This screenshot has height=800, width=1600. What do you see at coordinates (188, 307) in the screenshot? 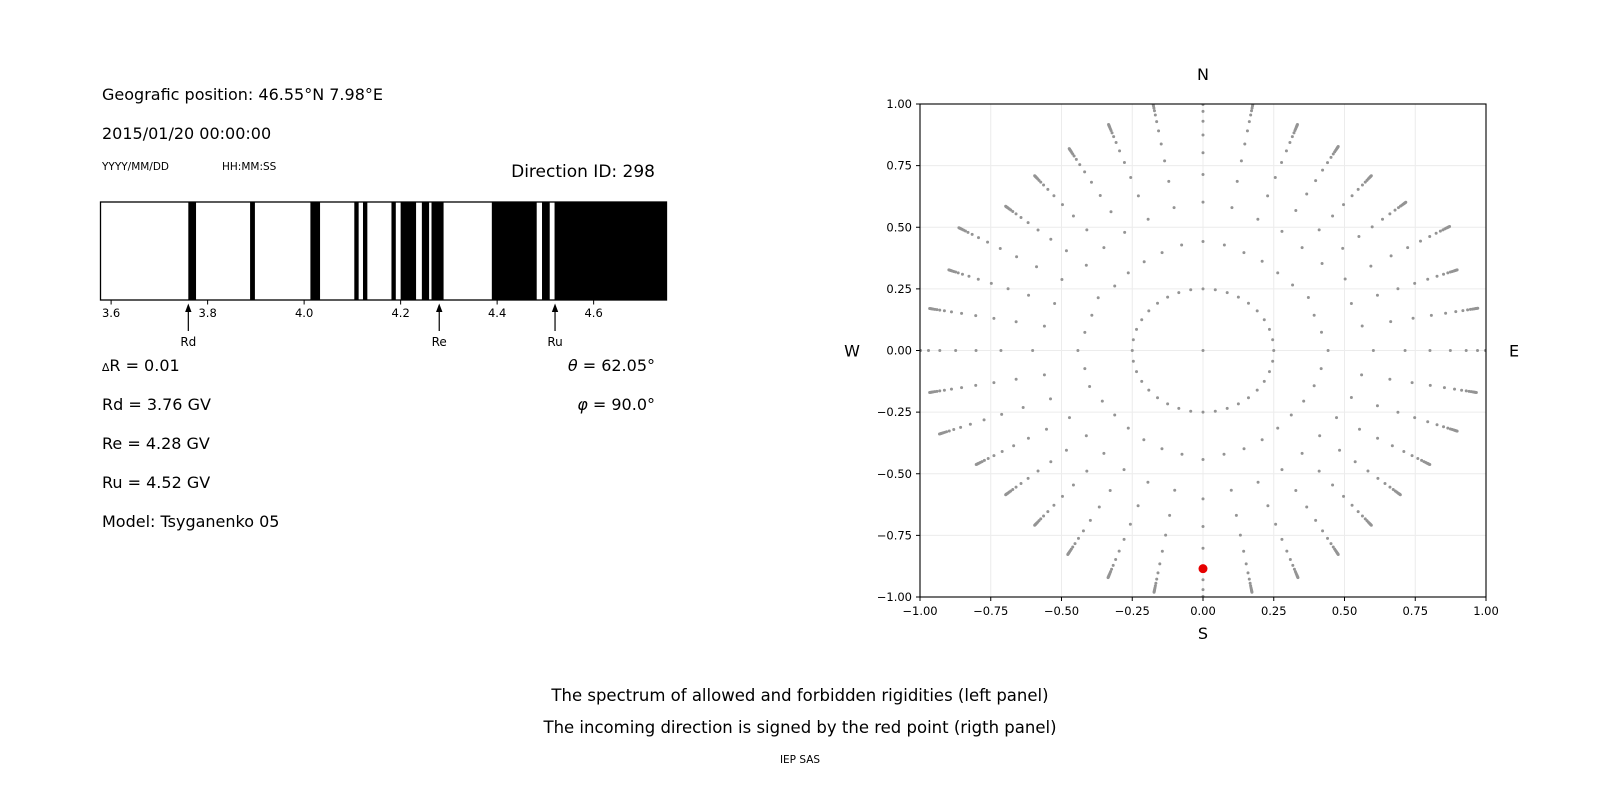
I see `cutoff-arrow-head` at bounding box center [188, 307].